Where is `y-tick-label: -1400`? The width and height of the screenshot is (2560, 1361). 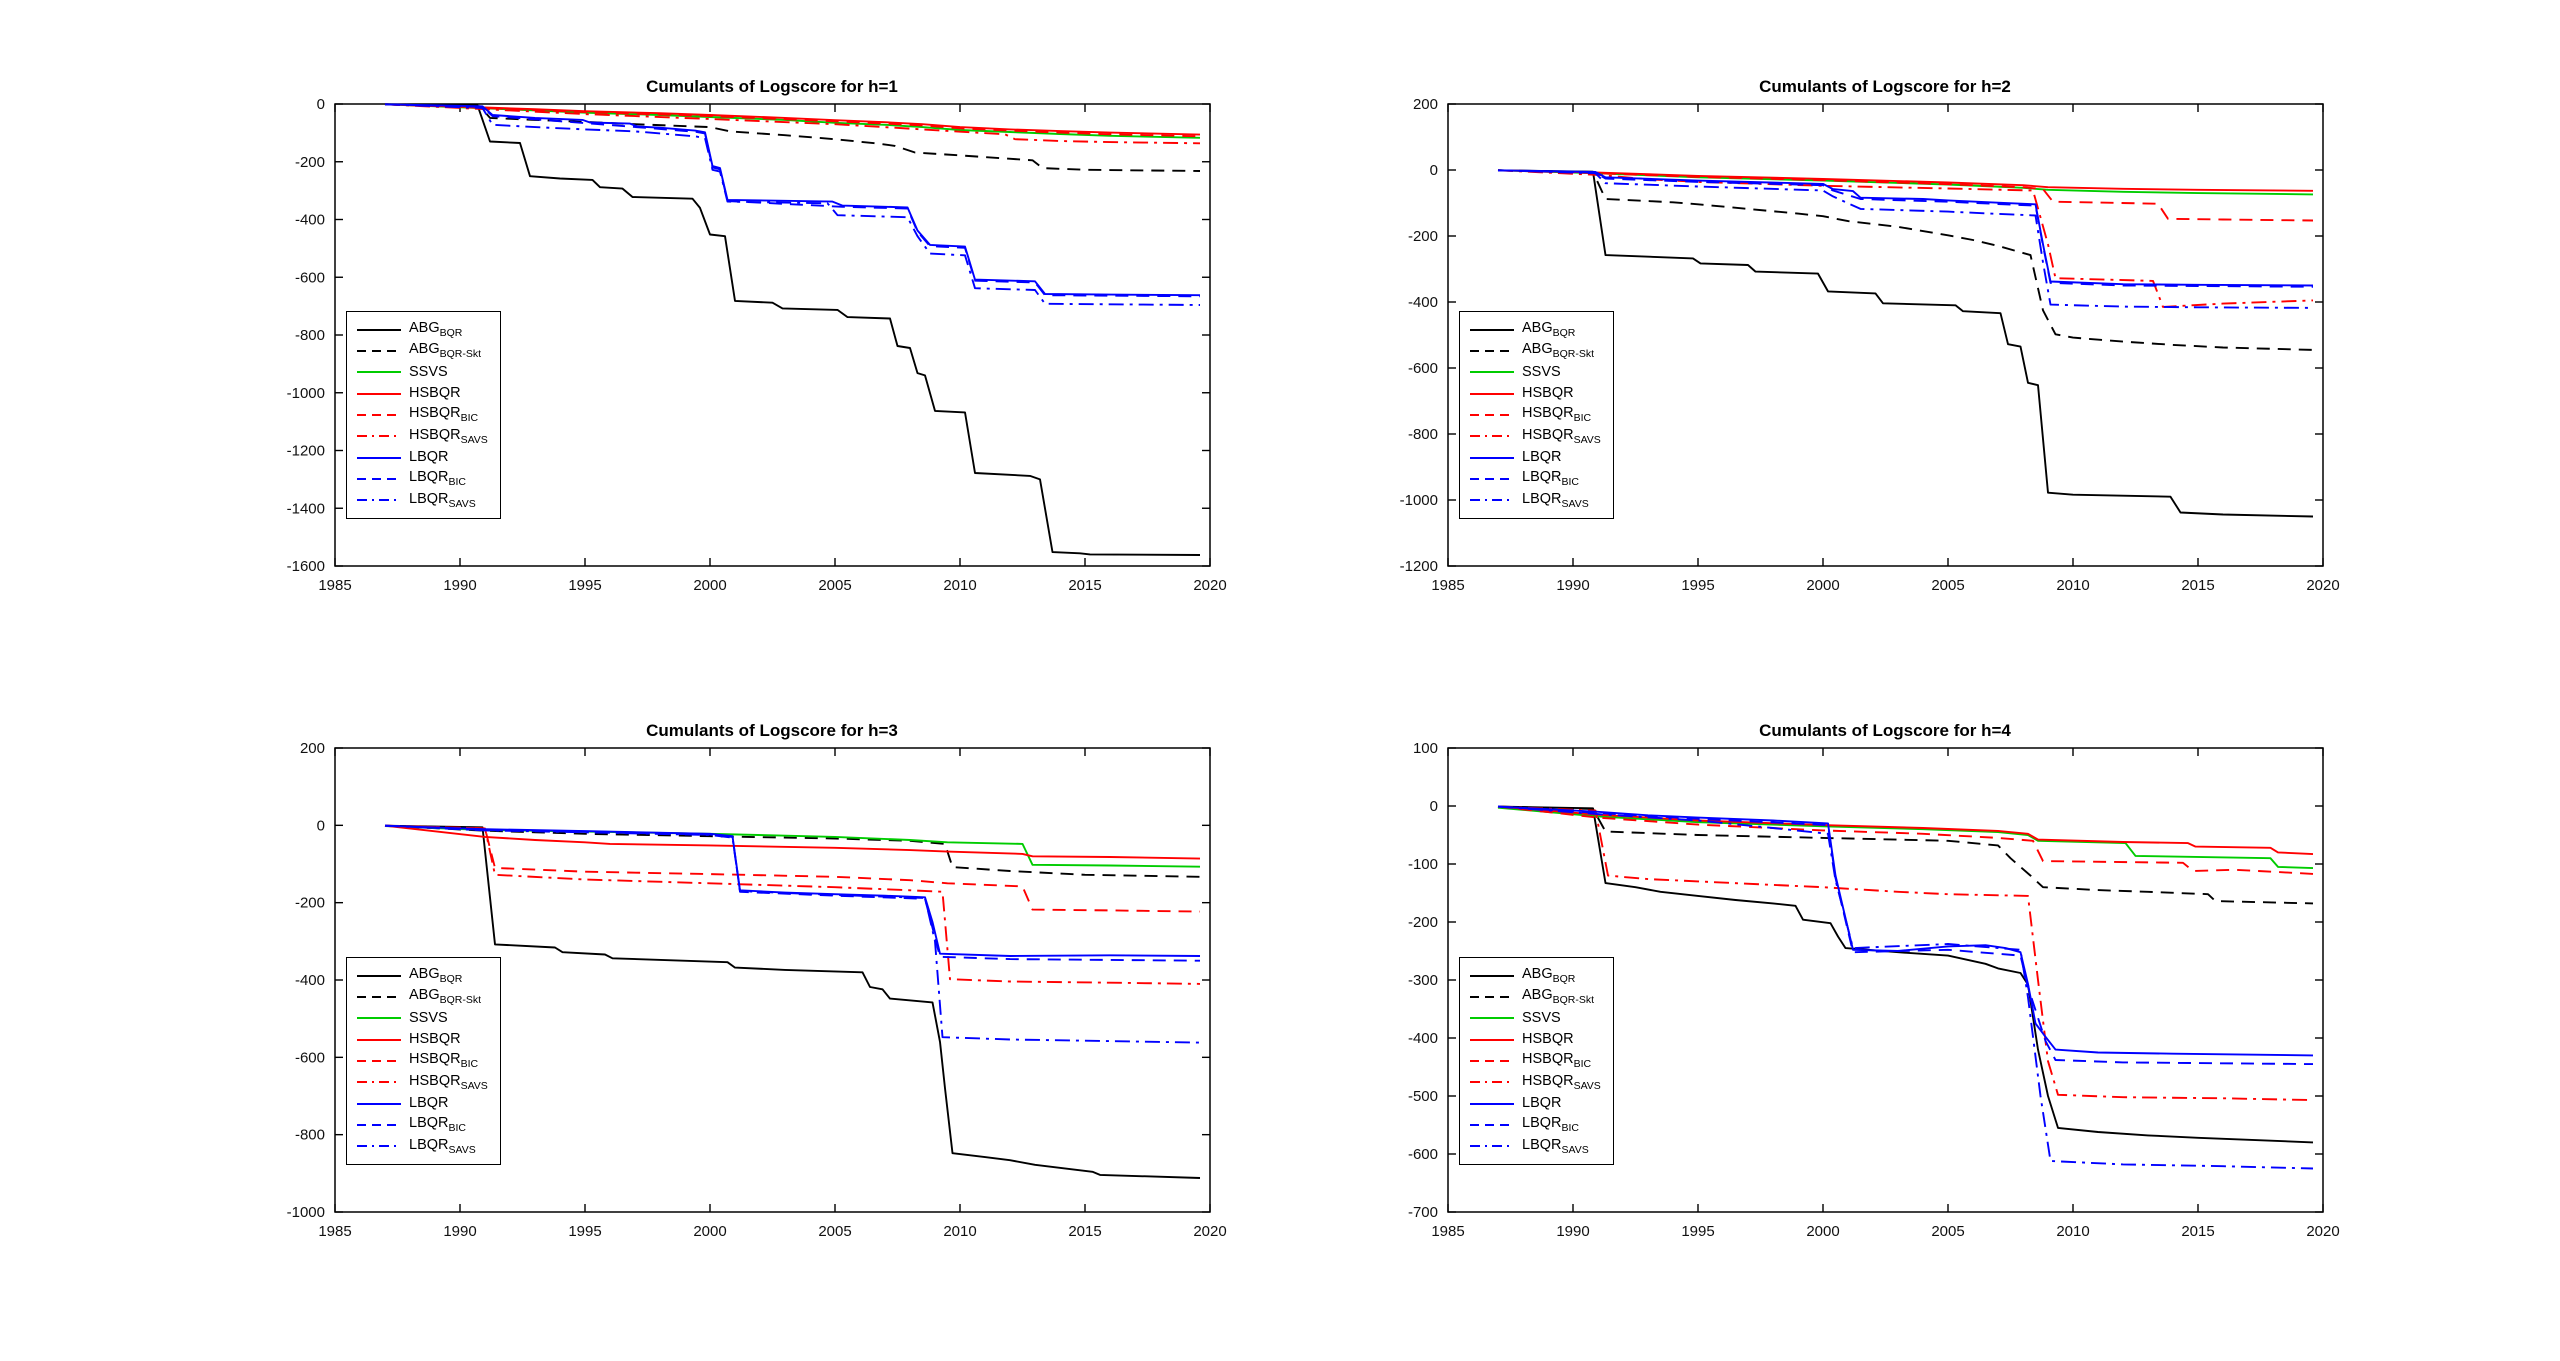
y-tick-label: -1400 is located at coordinates (306, 508).